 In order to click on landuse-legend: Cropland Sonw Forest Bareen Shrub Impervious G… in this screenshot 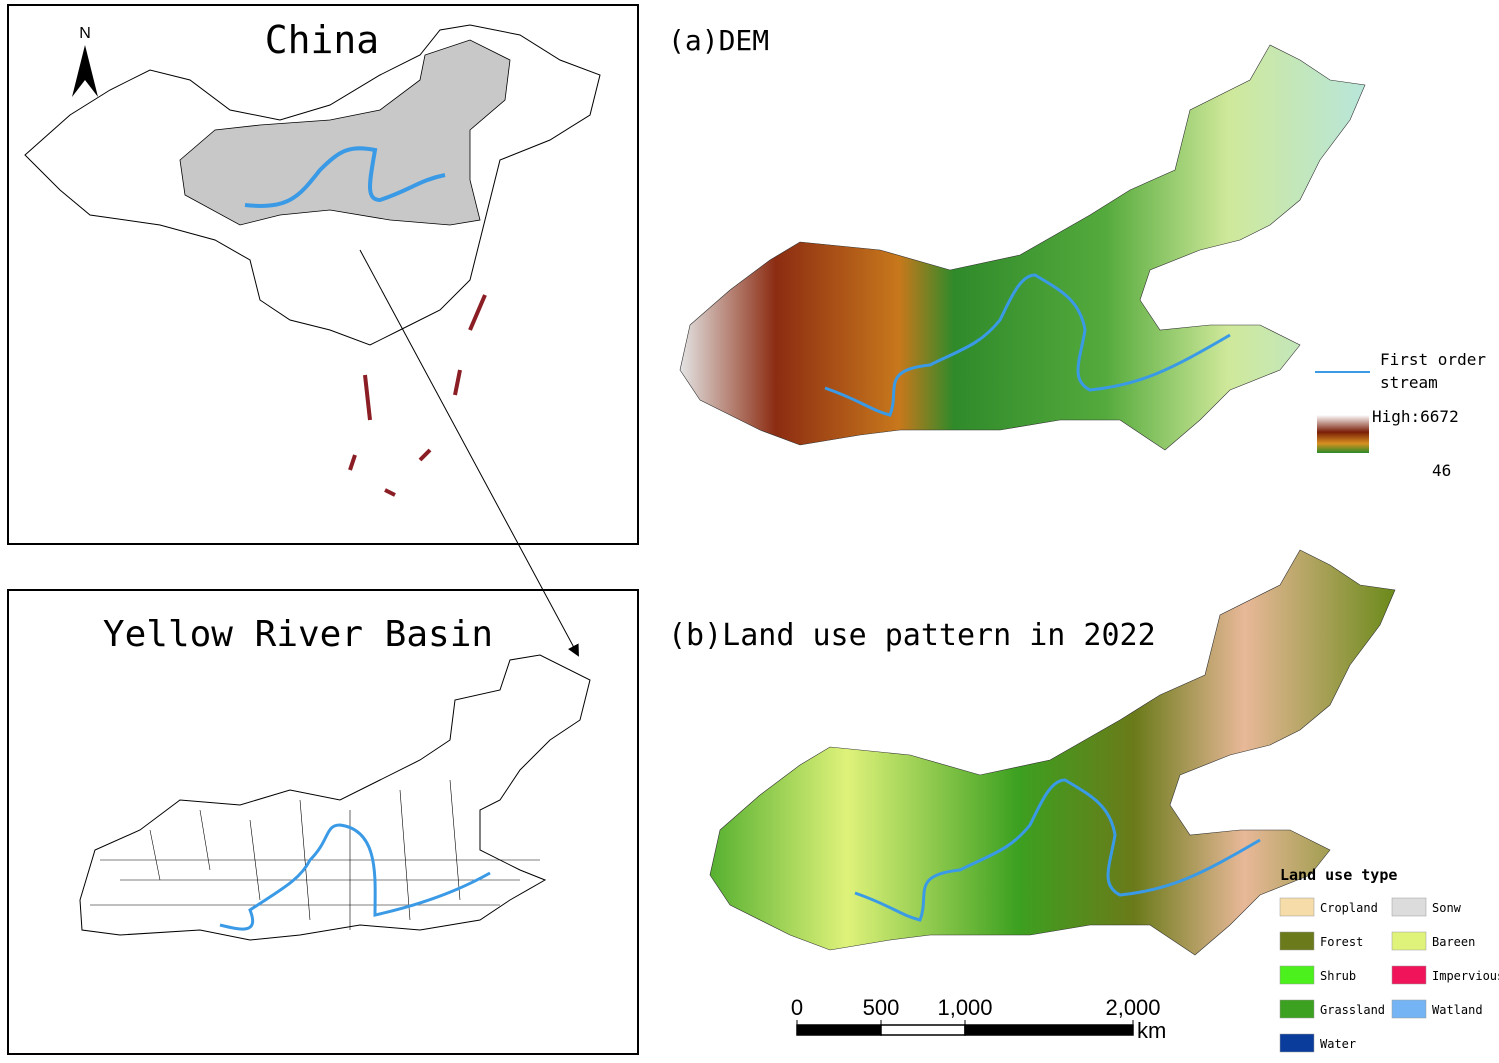, I will do `click(1389, 975)`.